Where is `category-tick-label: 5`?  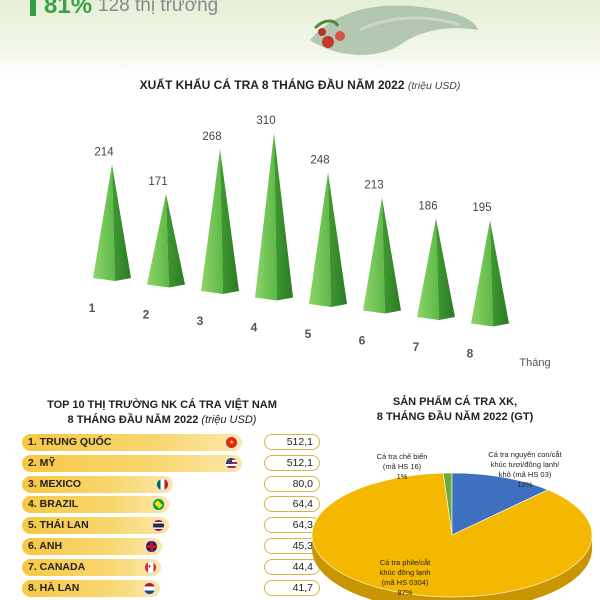 category-tick-label: 5 is located at coordinates (308, 334).